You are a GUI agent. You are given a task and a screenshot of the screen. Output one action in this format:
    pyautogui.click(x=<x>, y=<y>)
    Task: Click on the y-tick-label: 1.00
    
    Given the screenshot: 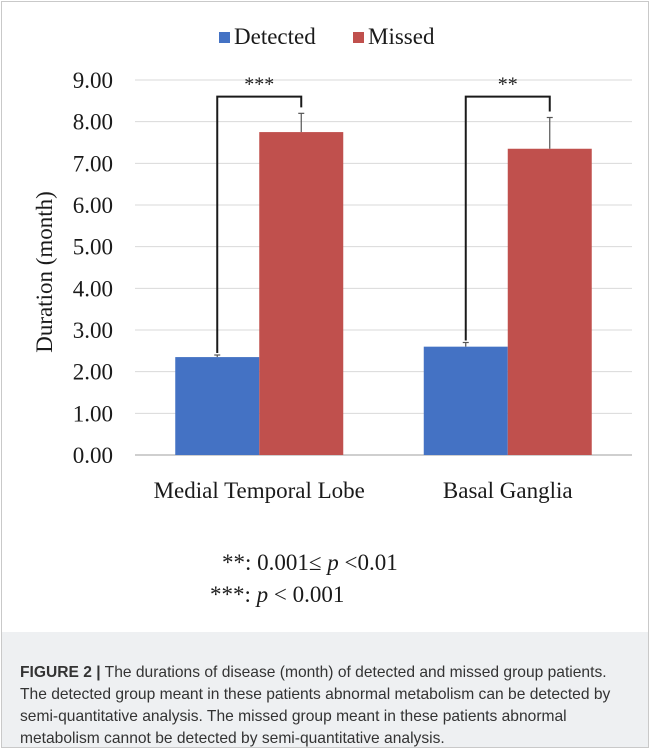 What is the action you would take?
    pyautogui.click(x=93, y=413)
    